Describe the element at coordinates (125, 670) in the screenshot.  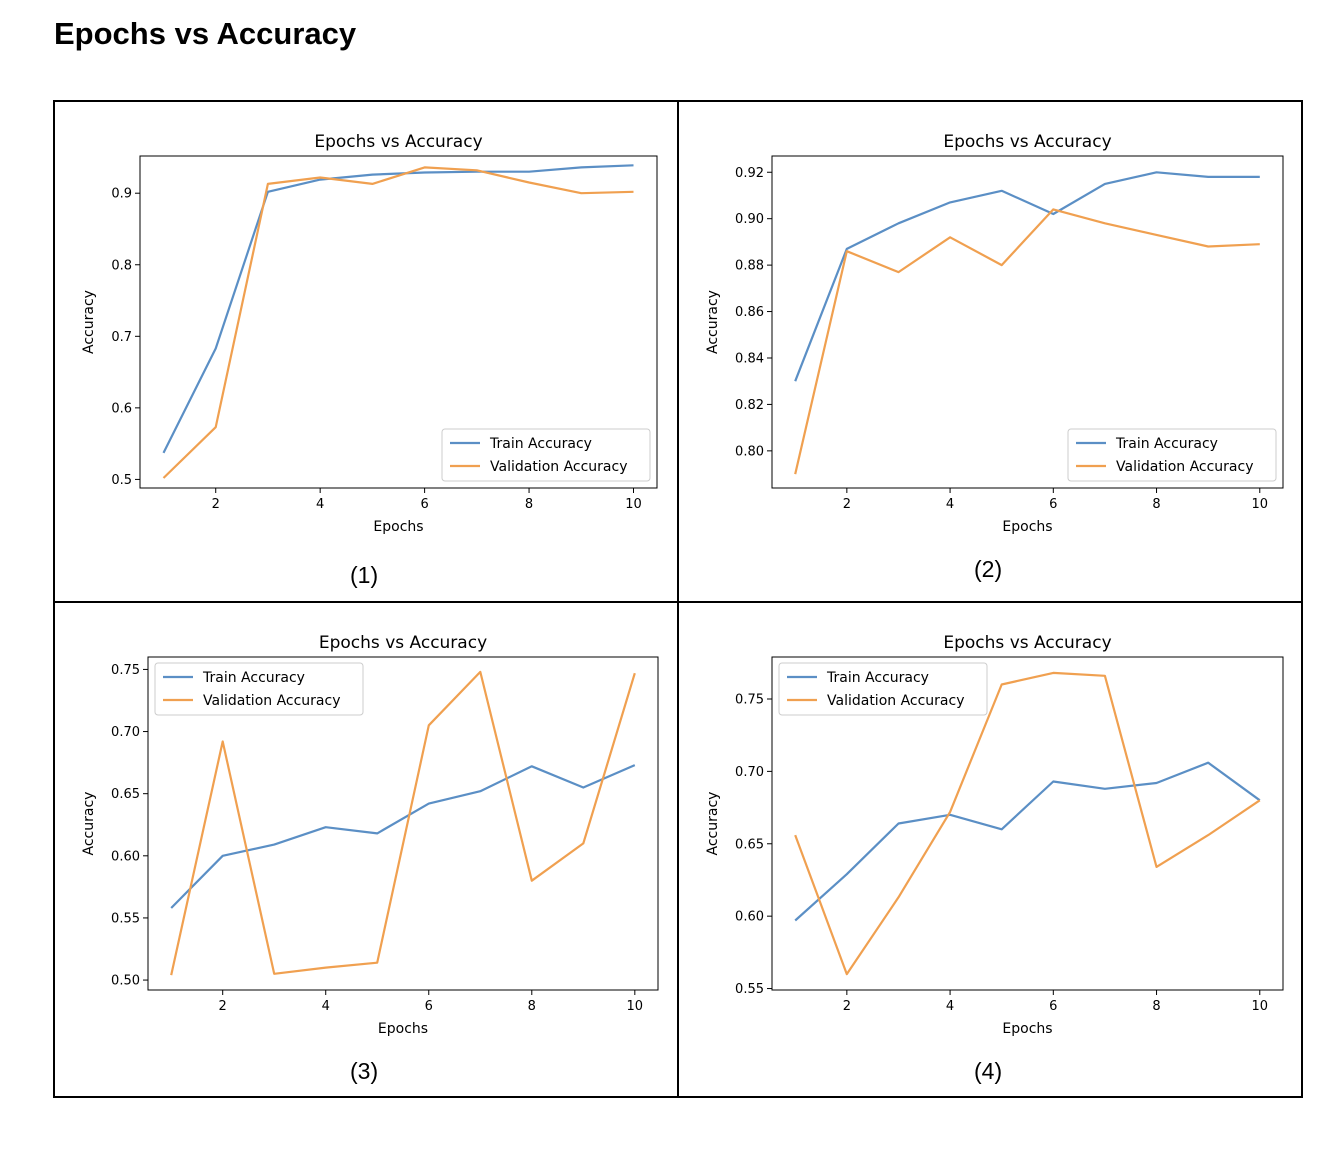
I see `chart-3-ytick-label: 0.75` at that location.